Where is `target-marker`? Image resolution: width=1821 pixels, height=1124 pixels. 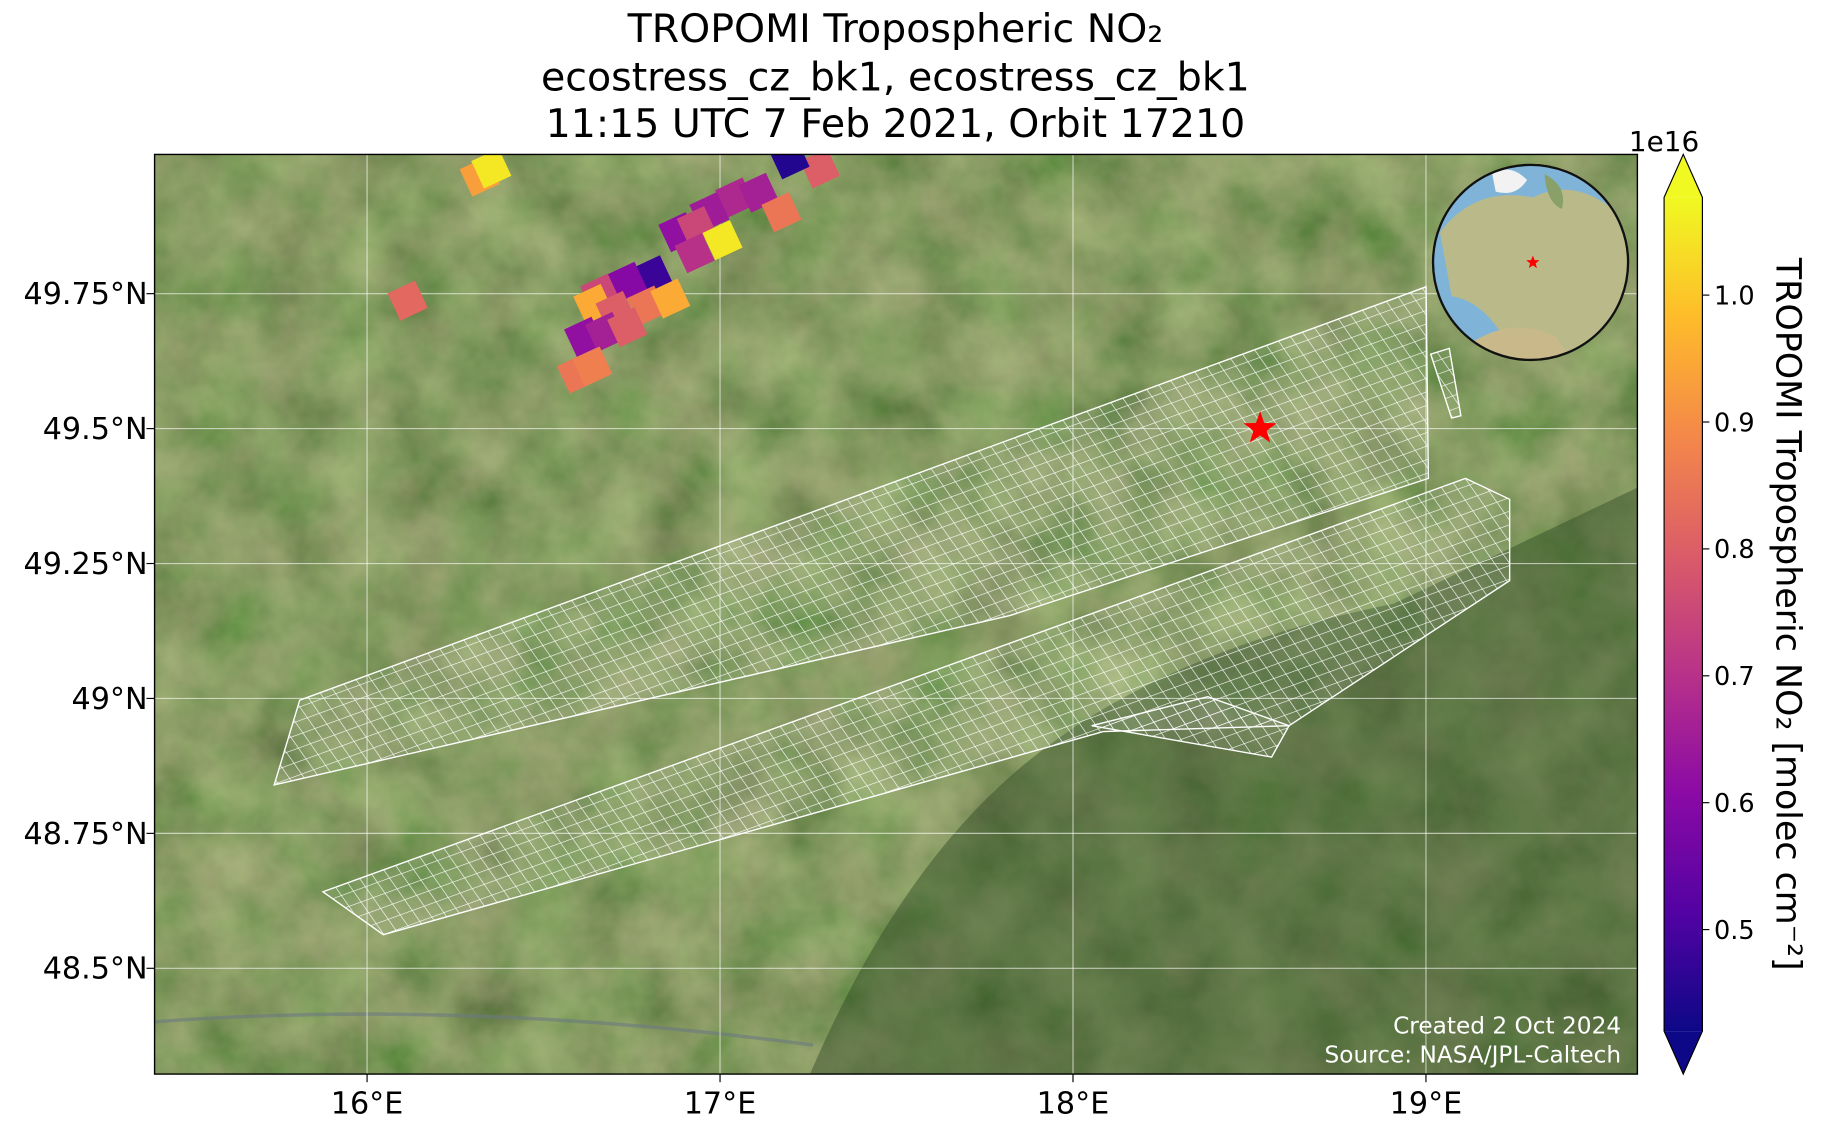
target-marker is located at coordinates (1260, 427).